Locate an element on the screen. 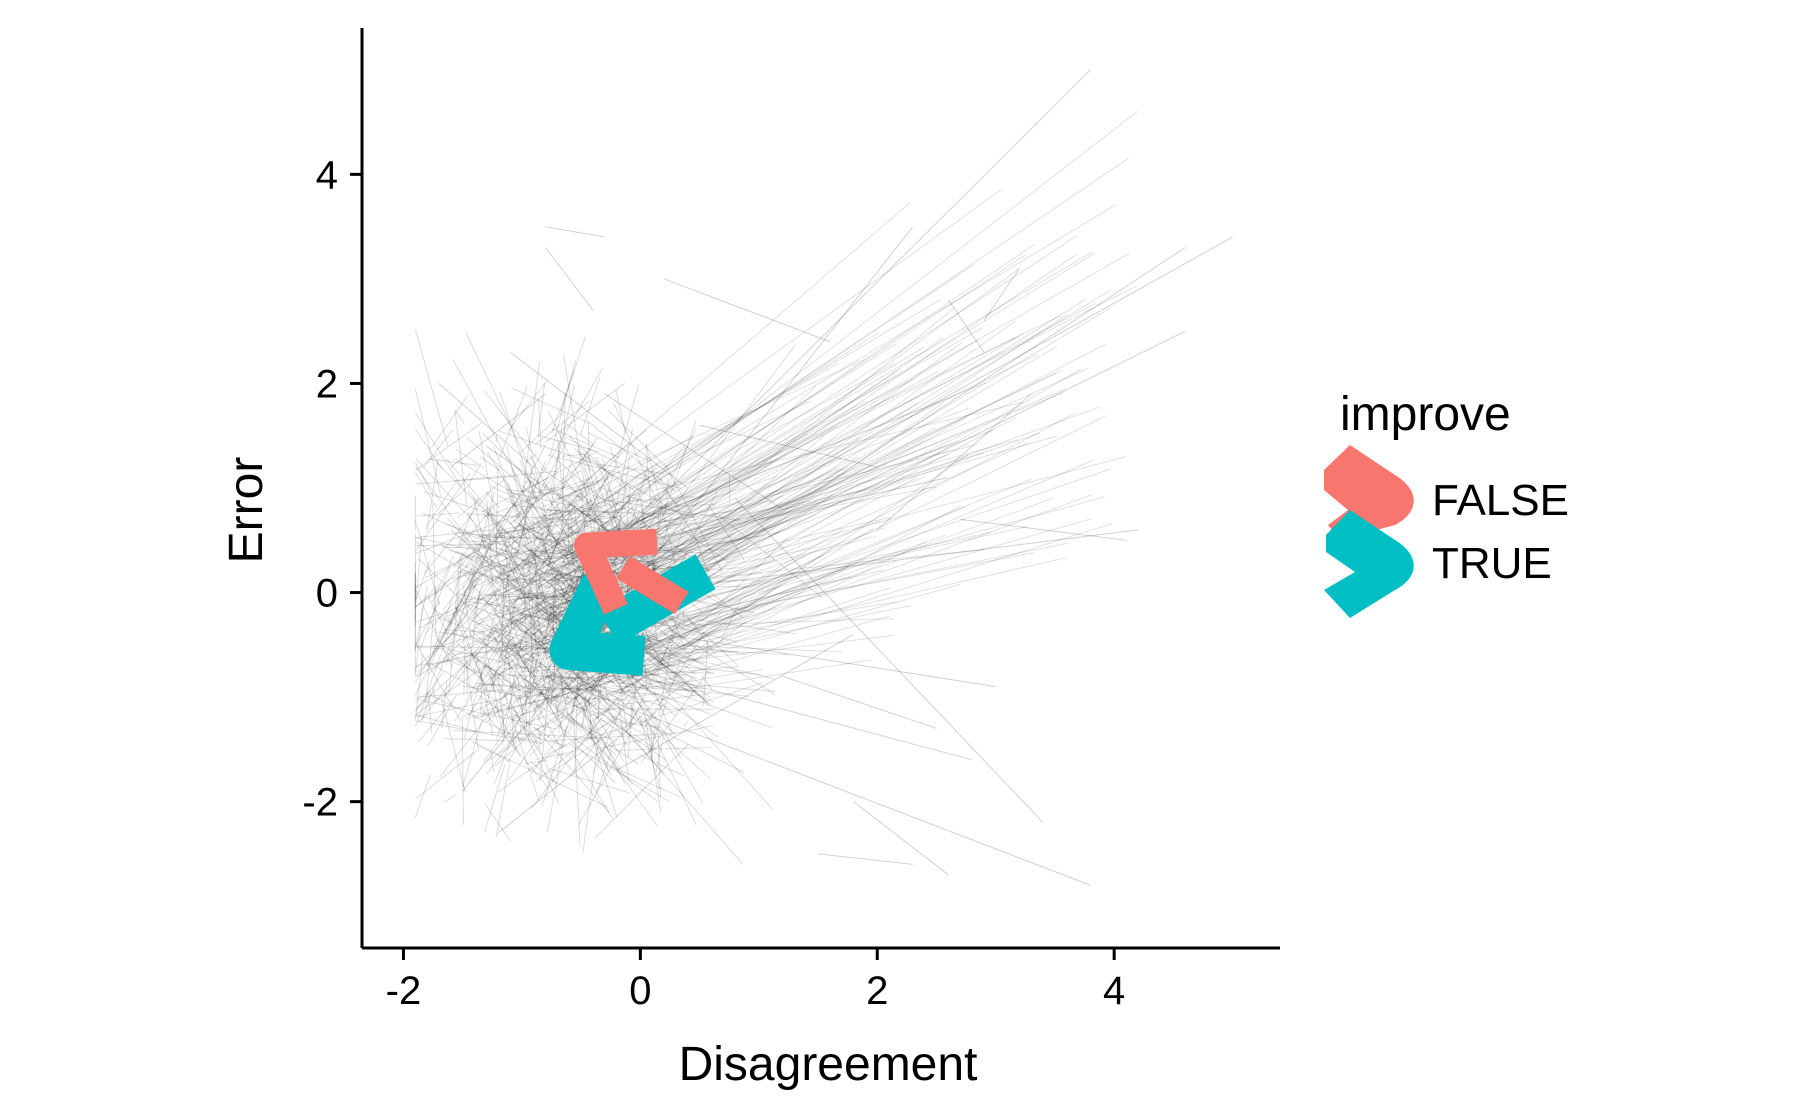 This screenshot has width=1800, height=1118. y-tick-label: -2 is located at coordinates (320, 803).